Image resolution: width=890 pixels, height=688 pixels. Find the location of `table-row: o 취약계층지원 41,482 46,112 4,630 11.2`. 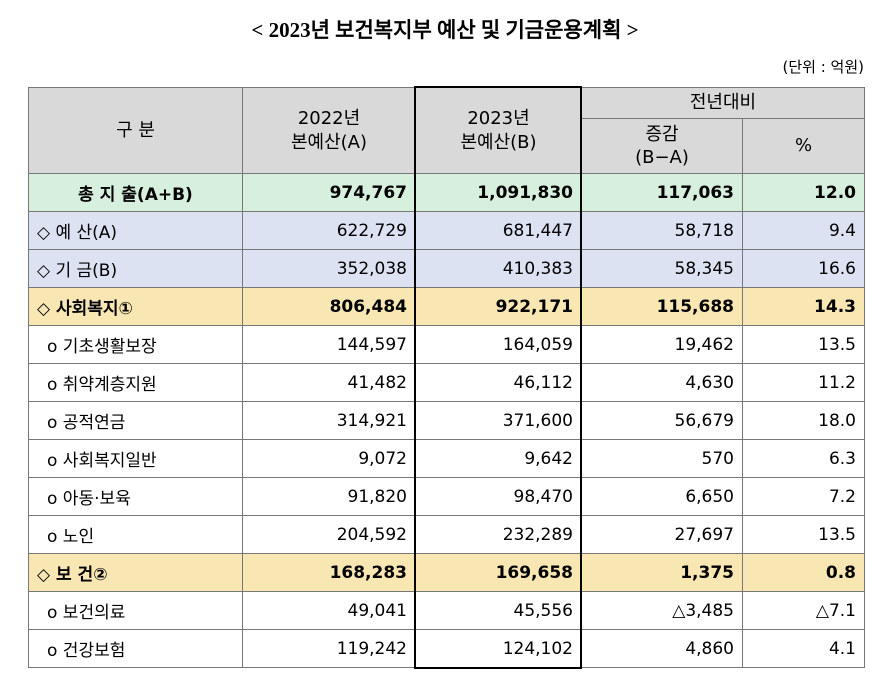

table-row: o 취약계층지원 41,482 46,112 4,630 11.2 is located at coordinates (446, 382).